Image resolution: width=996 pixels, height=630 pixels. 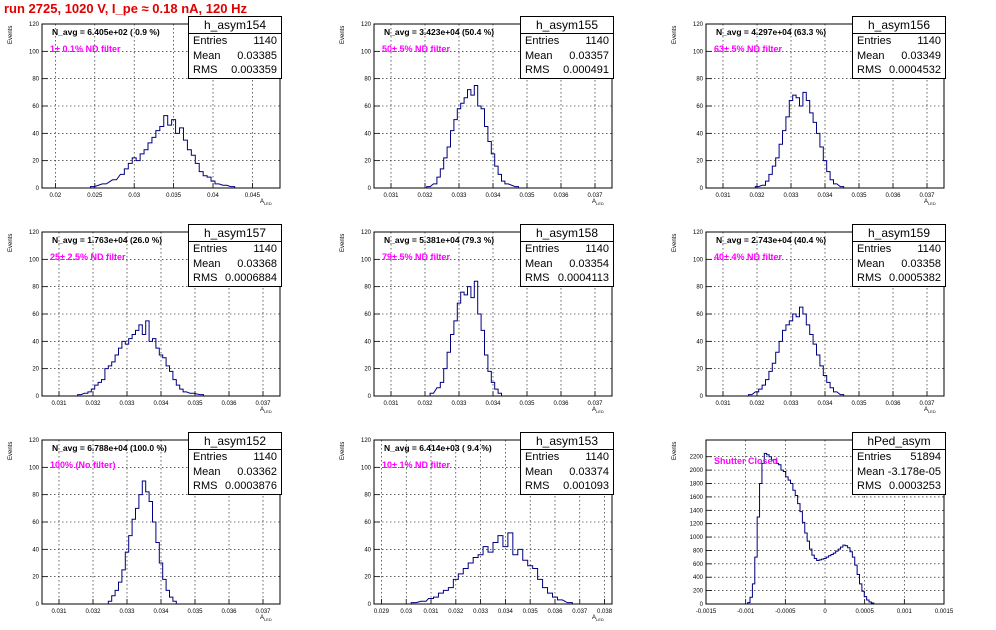 What do you see at coordinates (698, 578) in the screenshot?
I see `y-tick-label: 400` at bounding box center [698, 578].